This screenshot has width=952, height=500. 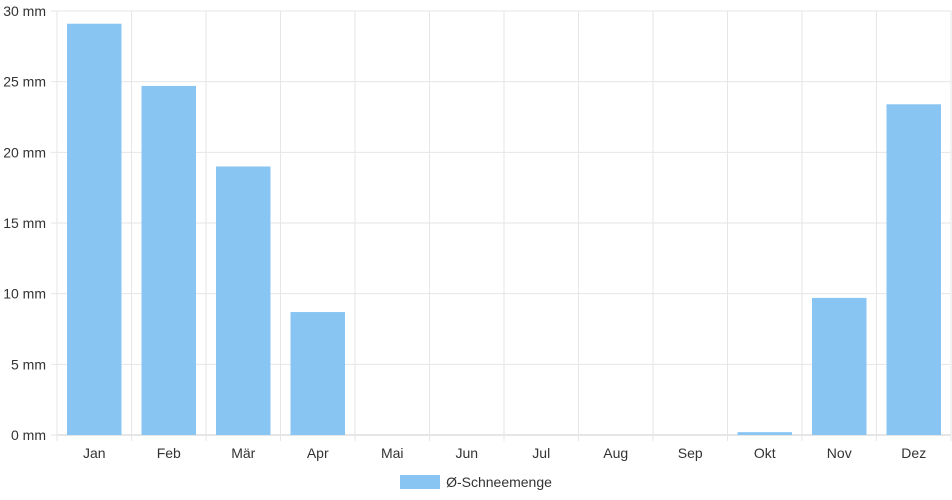 What do you see at coordinates (541, 453) in the screenshot?
I see `x-tick-label: Jul` at bounding box center [541, 453].